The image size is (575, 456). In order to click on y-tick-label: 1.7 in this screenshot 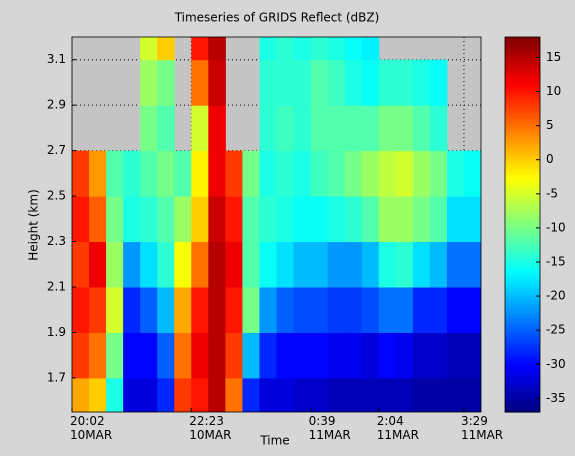, I will do `click(56, 377)`.